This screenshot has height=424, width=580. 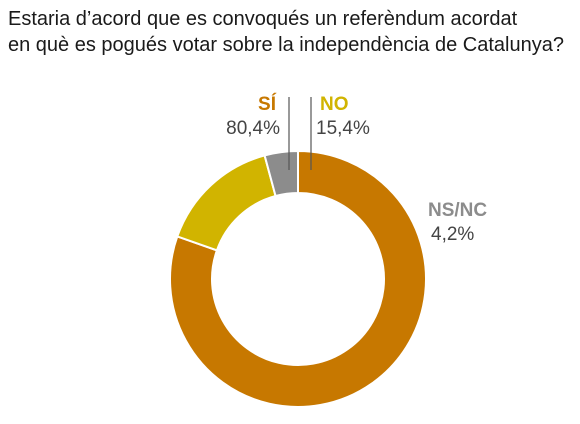 What do you see at coordinates (343, 128) in the screenshot?
I see `slice-value-no: 15,4%` at bounding box center [343, 128].